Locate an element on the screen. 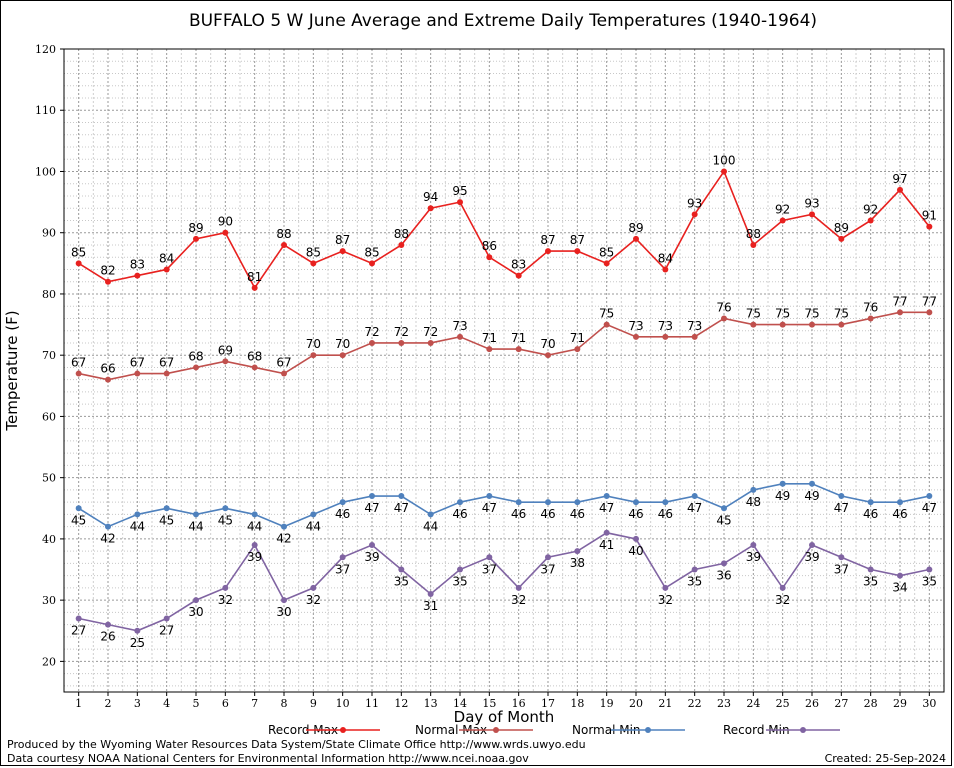 This screenshot has width=954, height=768. data-label: 91 is located at coordinates (929, 216).